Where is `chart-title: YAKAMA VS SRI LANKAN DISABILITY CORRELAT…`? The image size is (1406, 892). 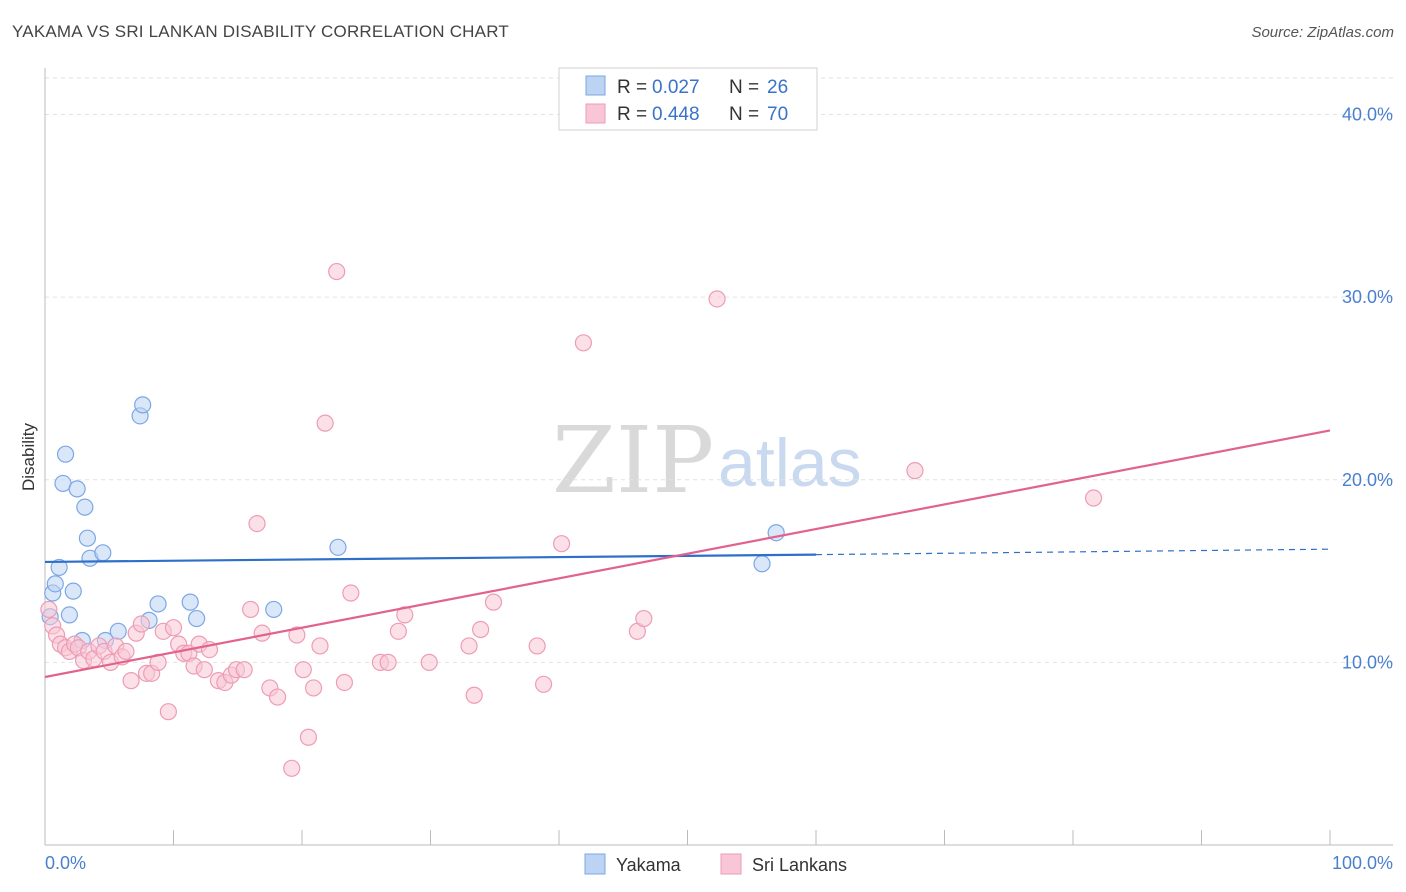
chart-title: YAKAMA VS SRI LANKAN DISABILITY CORRELAT… is located at coordinates (260, 31).